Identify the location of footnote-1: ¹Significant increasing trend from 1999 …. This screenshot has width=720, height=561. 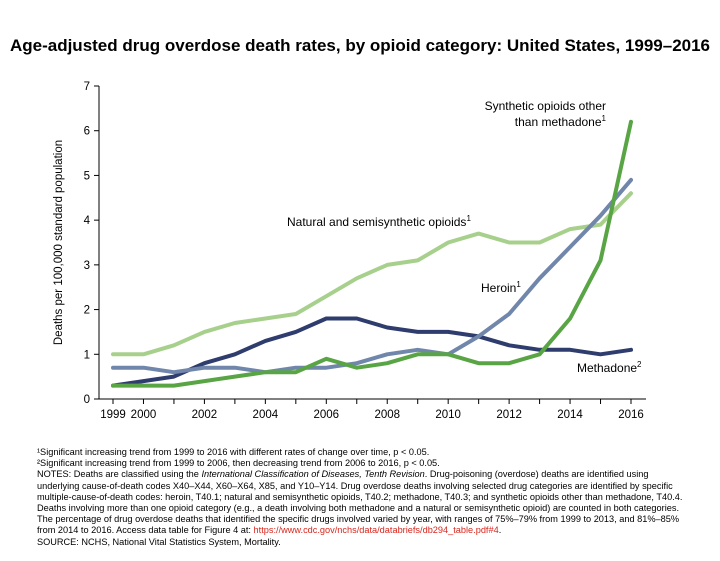
(233, 452).